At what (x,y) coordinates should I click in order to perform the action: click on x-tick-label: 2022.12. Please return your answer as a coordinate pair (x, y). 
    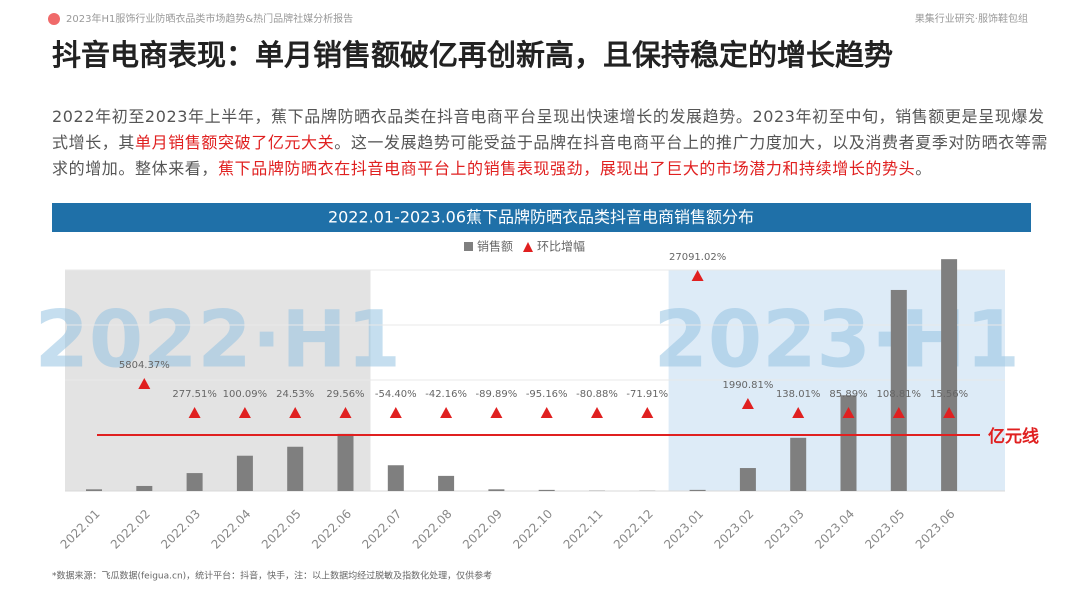
    Looking at the image, I should click on (633, 529).